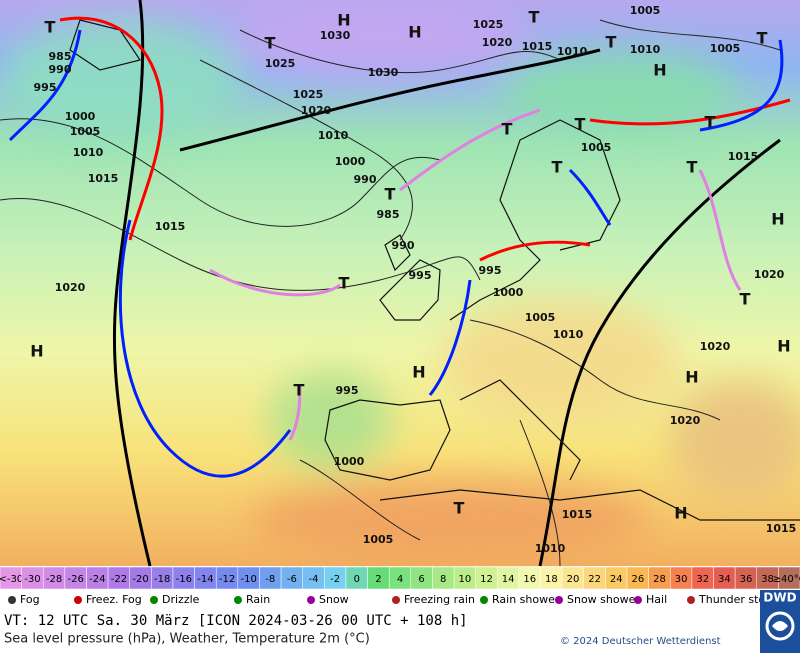 This screenshot has height=657, width=800. I want to click on scale-label: 18, so click(551, 579).